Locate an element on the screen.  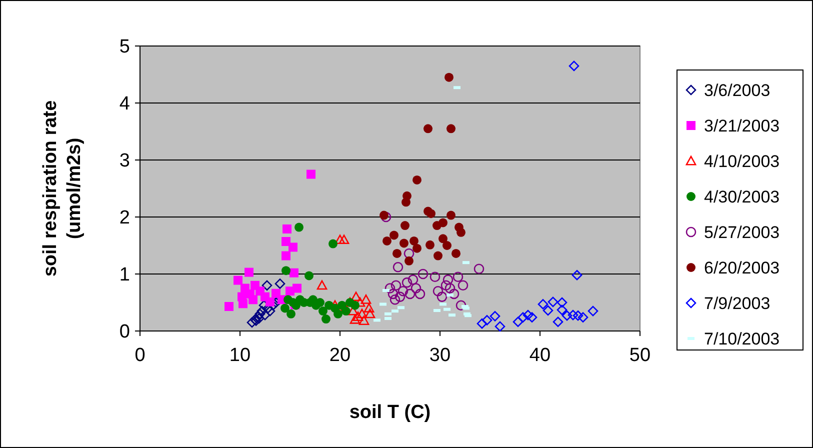
x-tick-label: 10 is located at coordinates (240, 355).